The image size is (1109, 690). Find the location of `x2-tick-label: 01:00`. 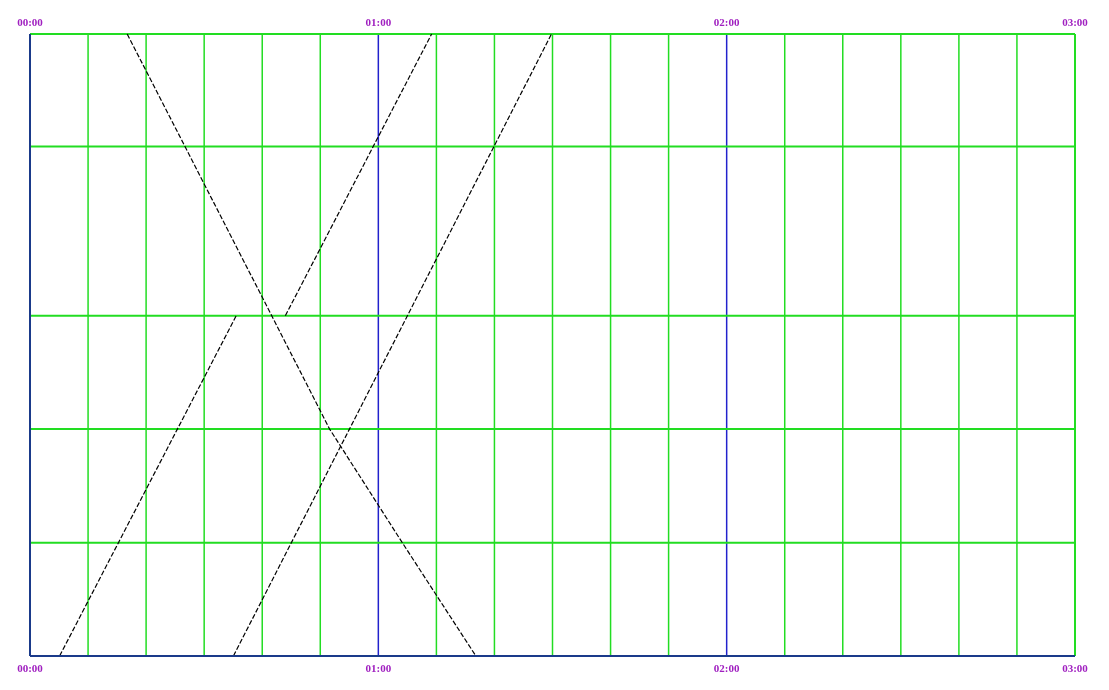

x2-tick-label: 01:00 is located at coordinates (378, 22).